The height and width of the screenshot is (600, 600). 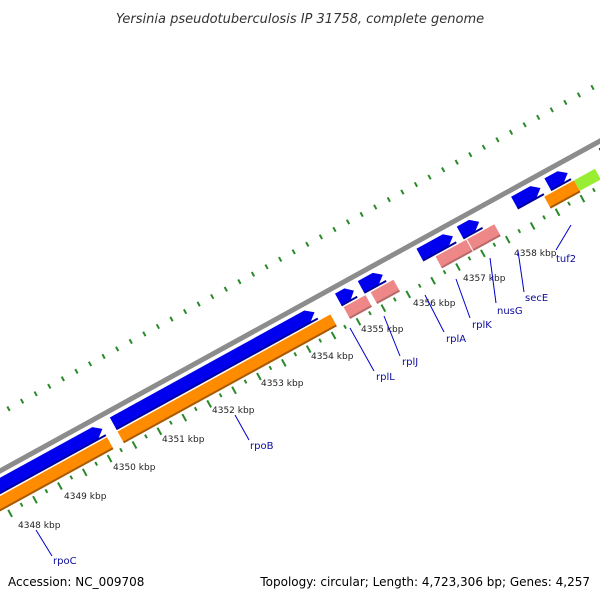 What do you see at coordinates (262, 446) in the screenshot?
I see `gene-label-rpoB: rpoB` at bounding box center [262, 446].